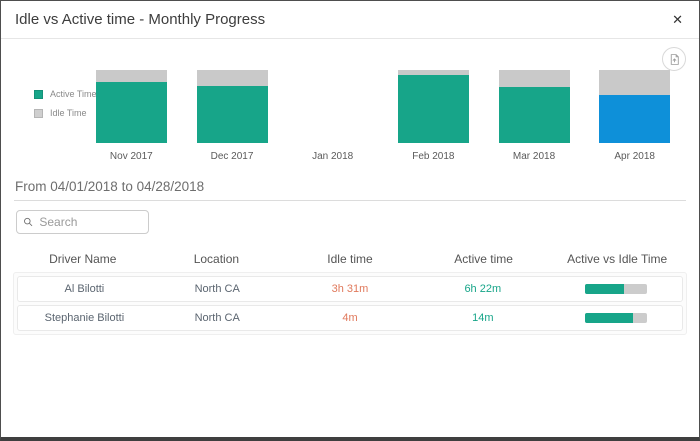 Image resolution: width=700 pixels, height=441 pixels. What do you see at coordinates (232, 156) in the screenshot?
I see `month-label: Dec 2017` at bounding box center [232, 156].